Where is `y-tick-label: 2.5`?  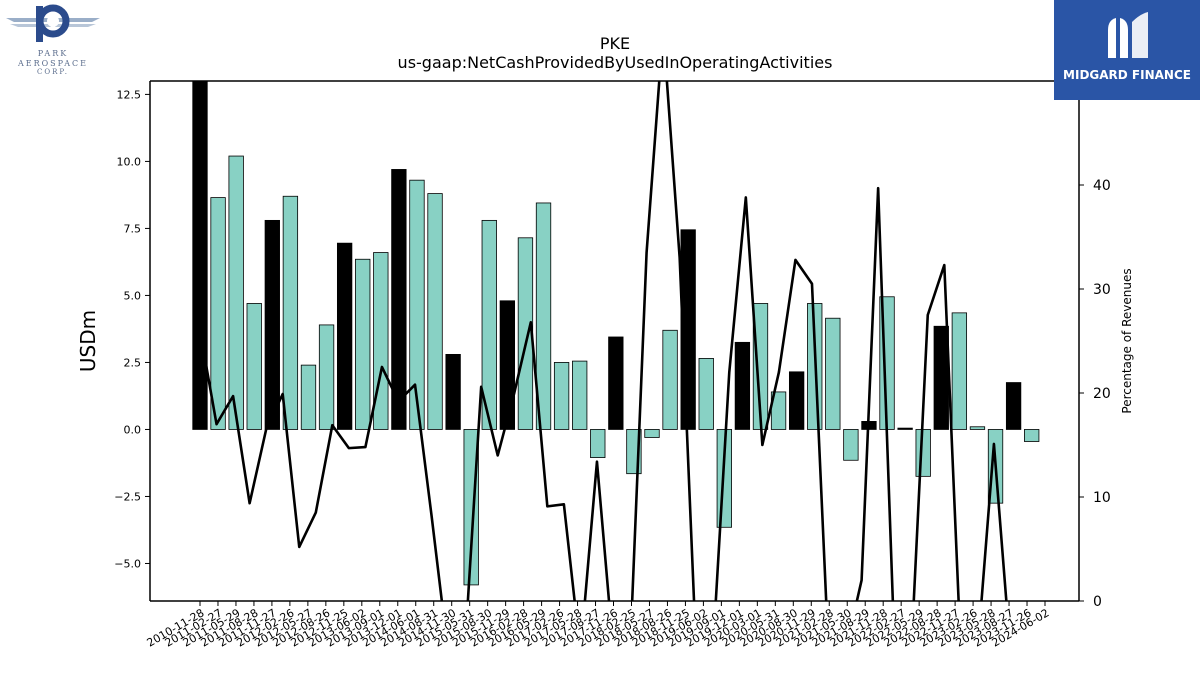
y-tick-label: 2.5 is located at coordinates (133, 362).